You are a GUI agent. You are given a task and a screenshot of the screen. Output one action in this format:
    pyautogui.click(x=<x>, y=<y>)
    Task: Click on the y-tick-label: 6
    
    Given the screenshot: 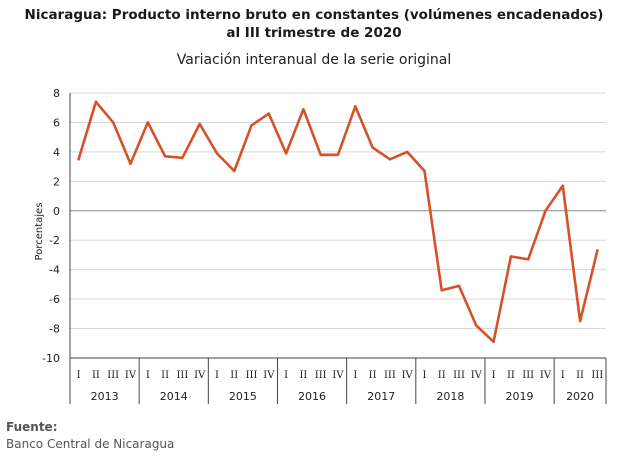 What is the action you would take?
    pyautogui.click(x=56, y=122)
    